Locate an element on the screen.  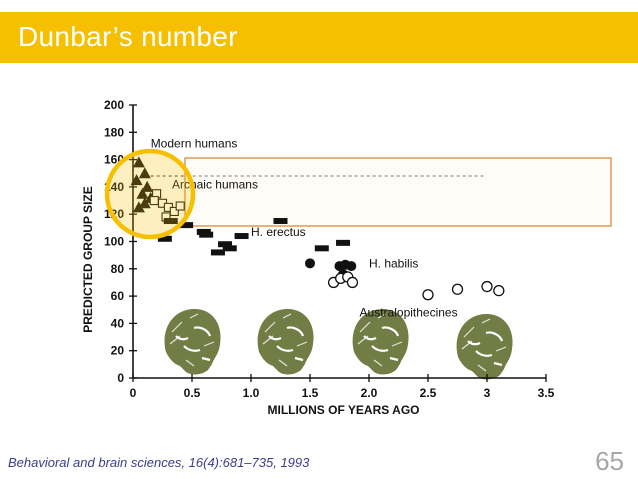
x-axis-label: MILLIONS OF YEARS AGO is located at coordinates (343, 410).